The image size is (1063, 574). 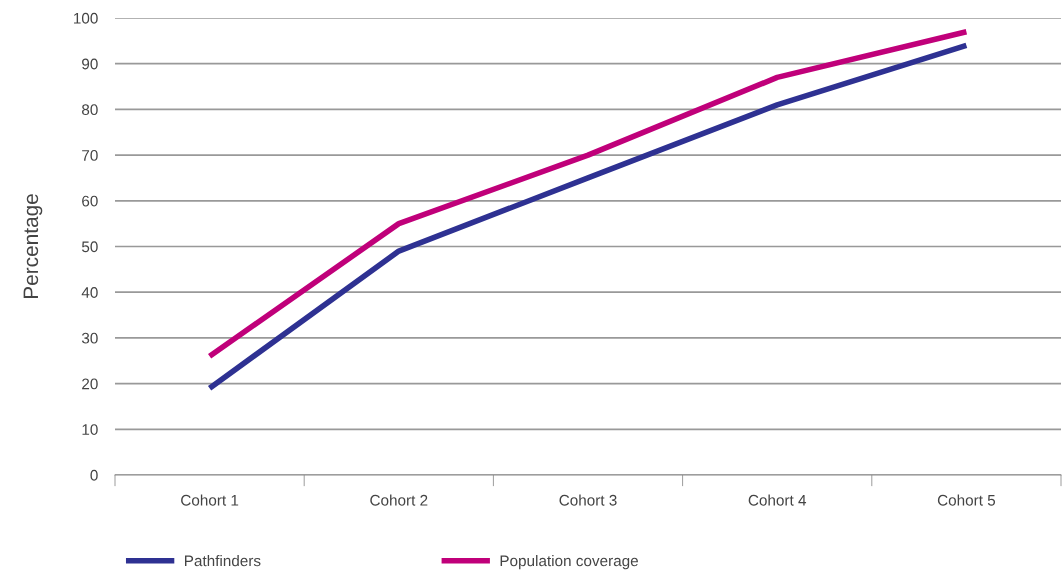 What do you see at coordinates (89, 338) in the screenshot?
I see `y-tick-label: 30` at bounding box center [89, 338].